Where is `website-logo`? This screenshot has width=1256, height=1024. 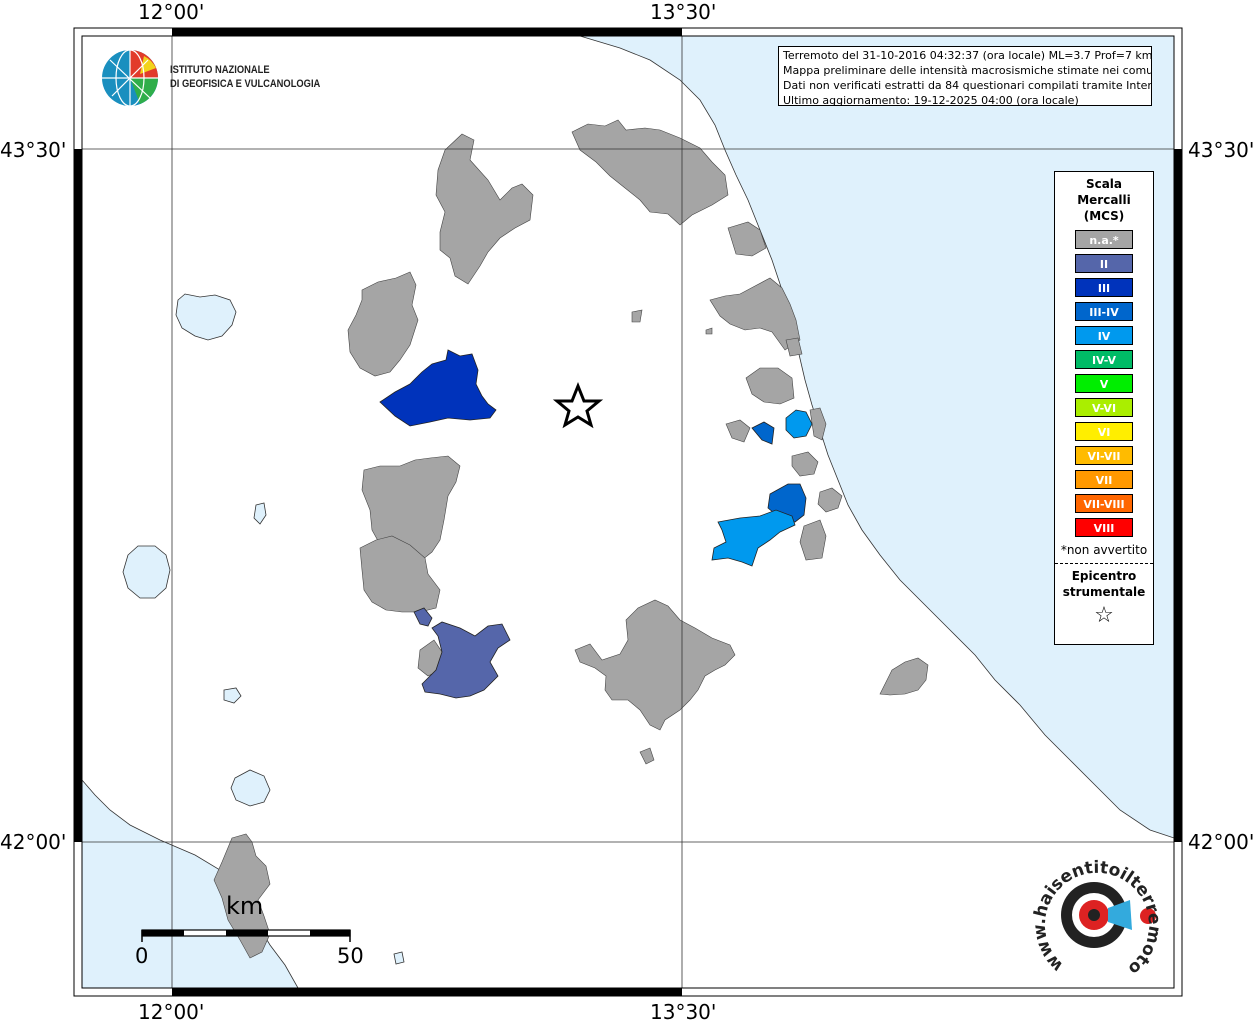 website-logo is located at coordinates (1108, 915).